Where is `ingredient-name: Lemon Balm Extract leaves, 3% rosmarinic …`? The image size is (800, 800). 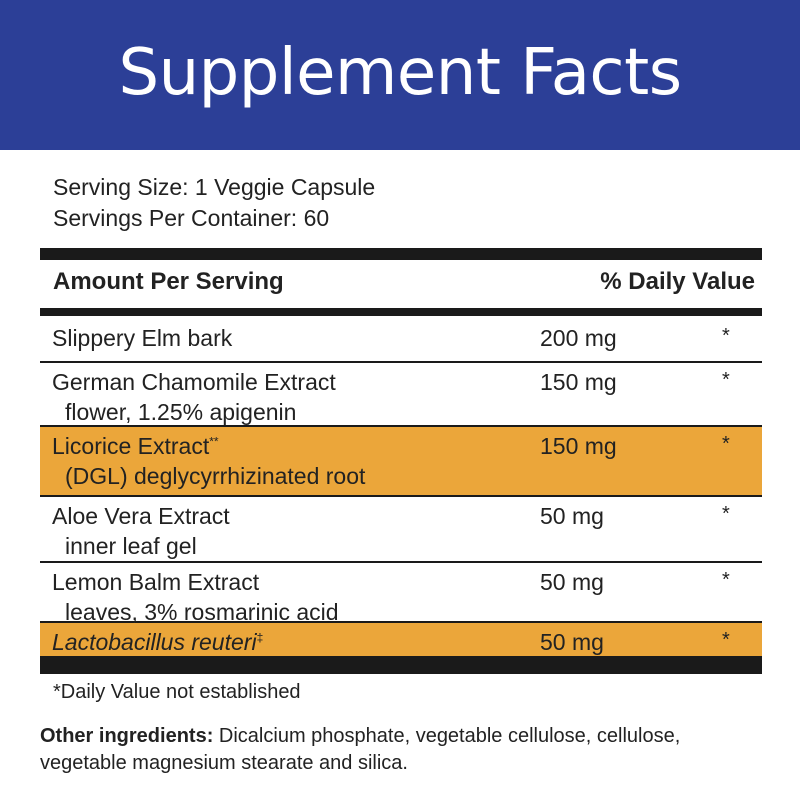
ingredient-name: Lemon Balm Extract leaves, 3% rosmarinic … is located at coordinates (195, 597).